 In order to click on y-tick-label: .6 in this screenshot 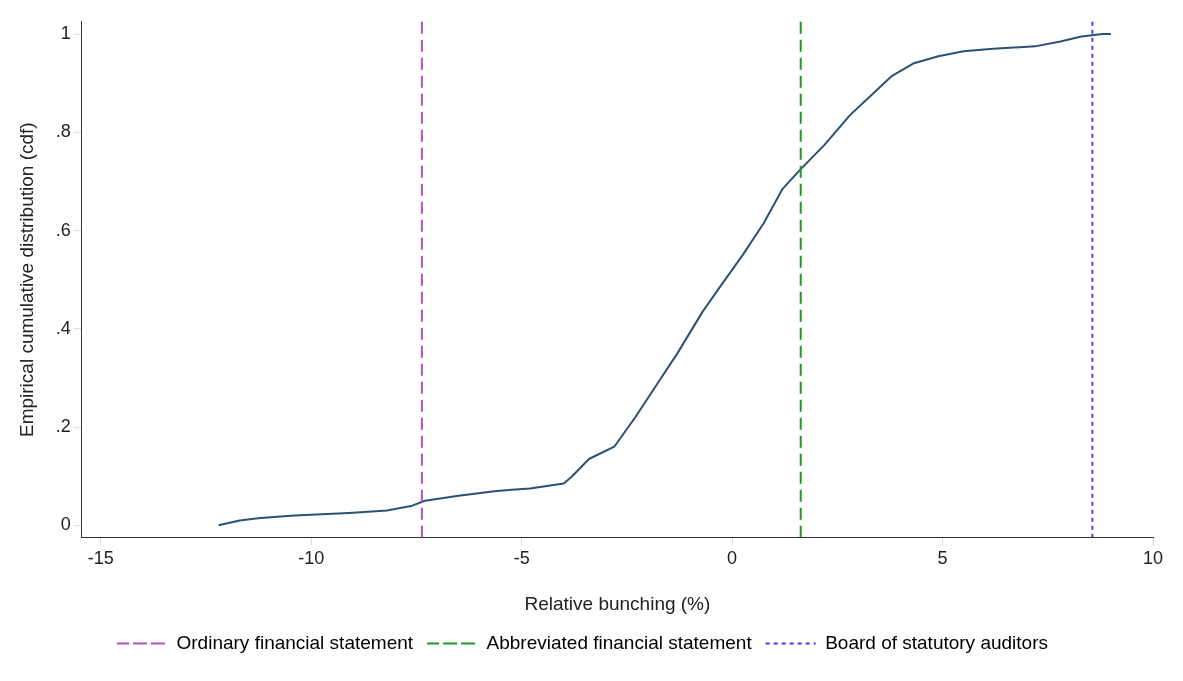, I will do `click(63, 229)`.